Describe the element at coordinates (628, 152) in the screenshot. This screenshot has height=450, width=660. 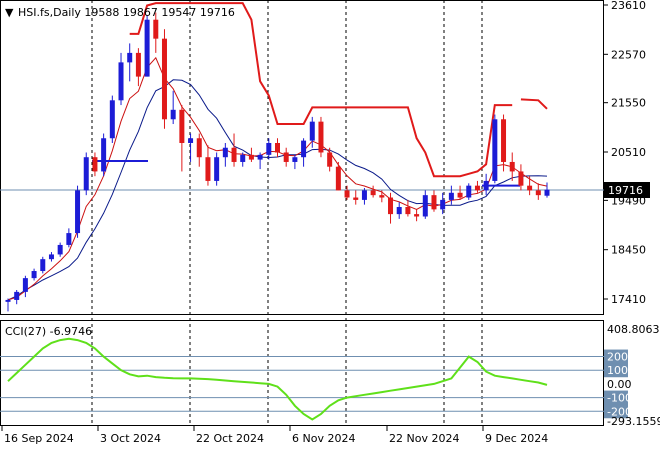
I see `price-tick-label: 20510` at that location.